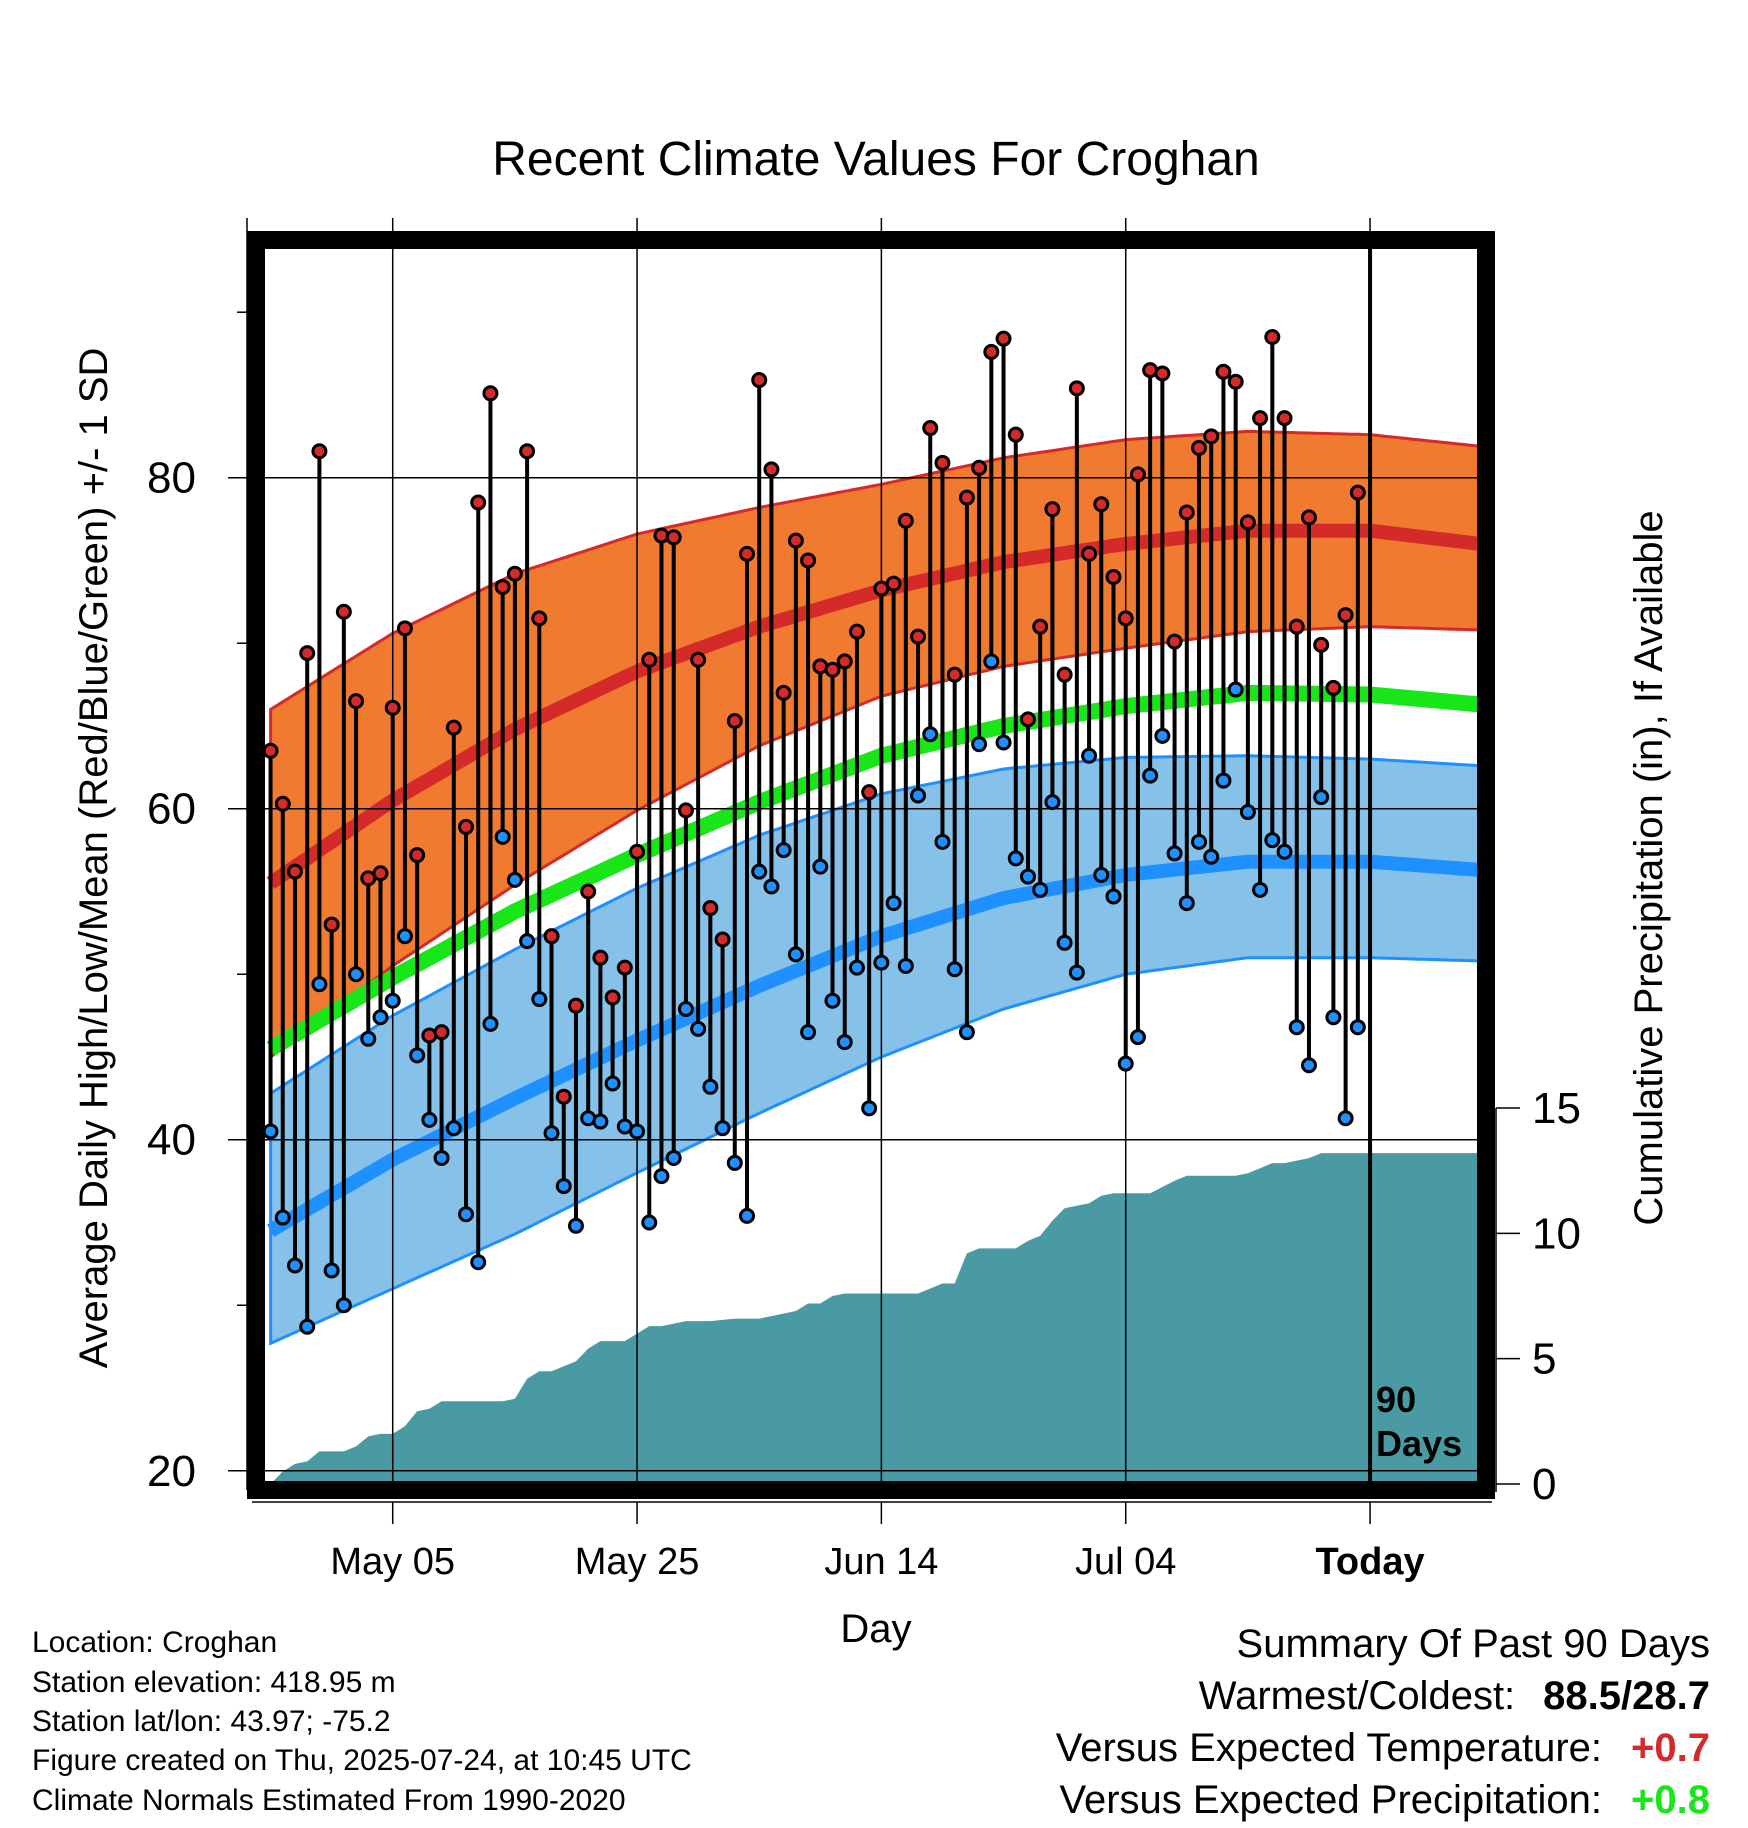  Describe the element at coordinates (875, 159) in the screenshot. I see `chart-title: Recent Climate Values For Croghan` at that location.